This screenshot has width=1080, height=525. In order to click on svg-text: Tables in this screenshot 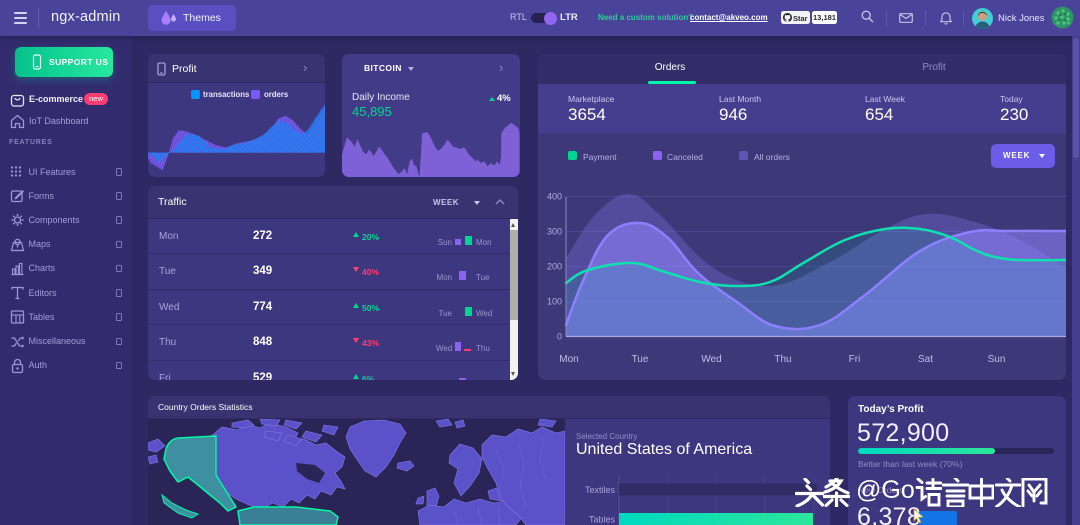, I will do `click(602, 520)`.